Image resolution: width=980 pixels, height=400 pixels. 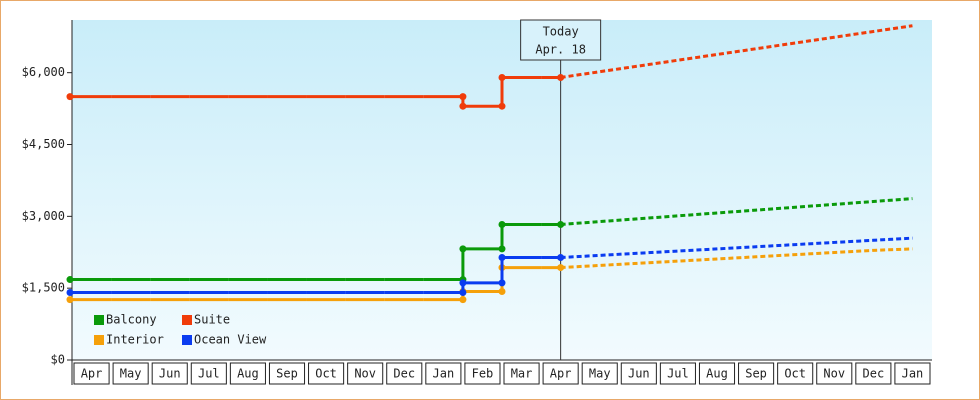 What do you see at coordinates (135, 340) in the screenshot?
I see `legend-label: Interior` at bounding box center [135, 340].